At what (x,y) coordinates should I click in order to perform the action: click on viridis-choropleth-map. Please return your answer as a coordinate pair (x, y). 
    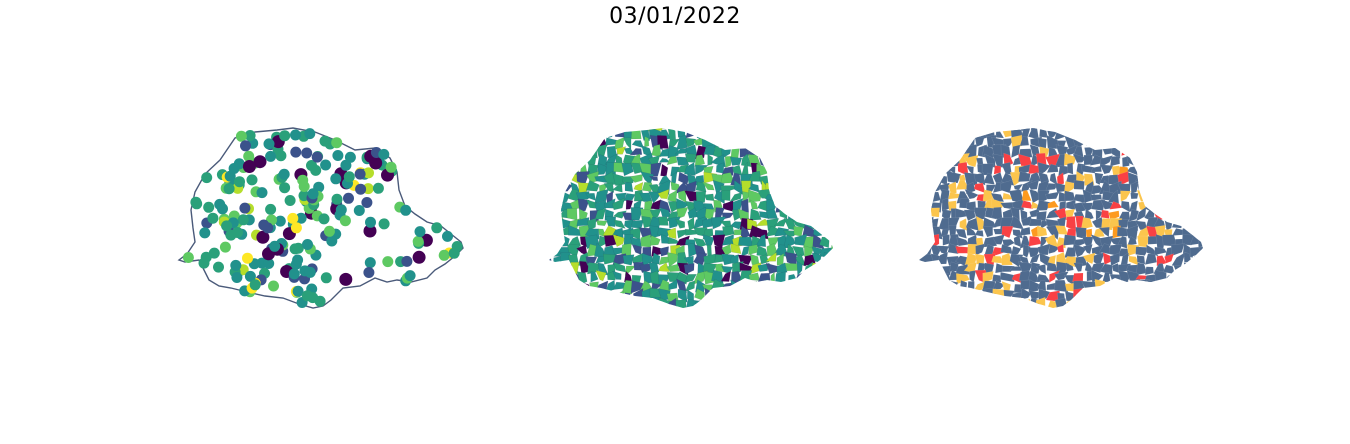
    Looking at the image, I should click on (695, 220).